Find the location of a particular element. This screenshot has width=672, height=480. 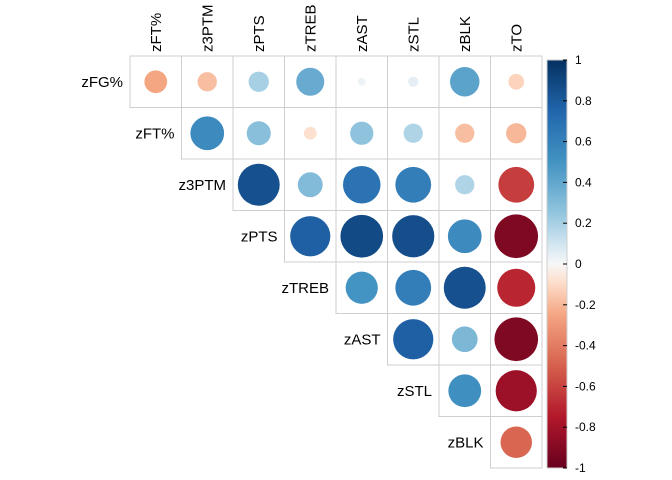

circle-zfgpct-zblk is located at coordinates (465, 82).